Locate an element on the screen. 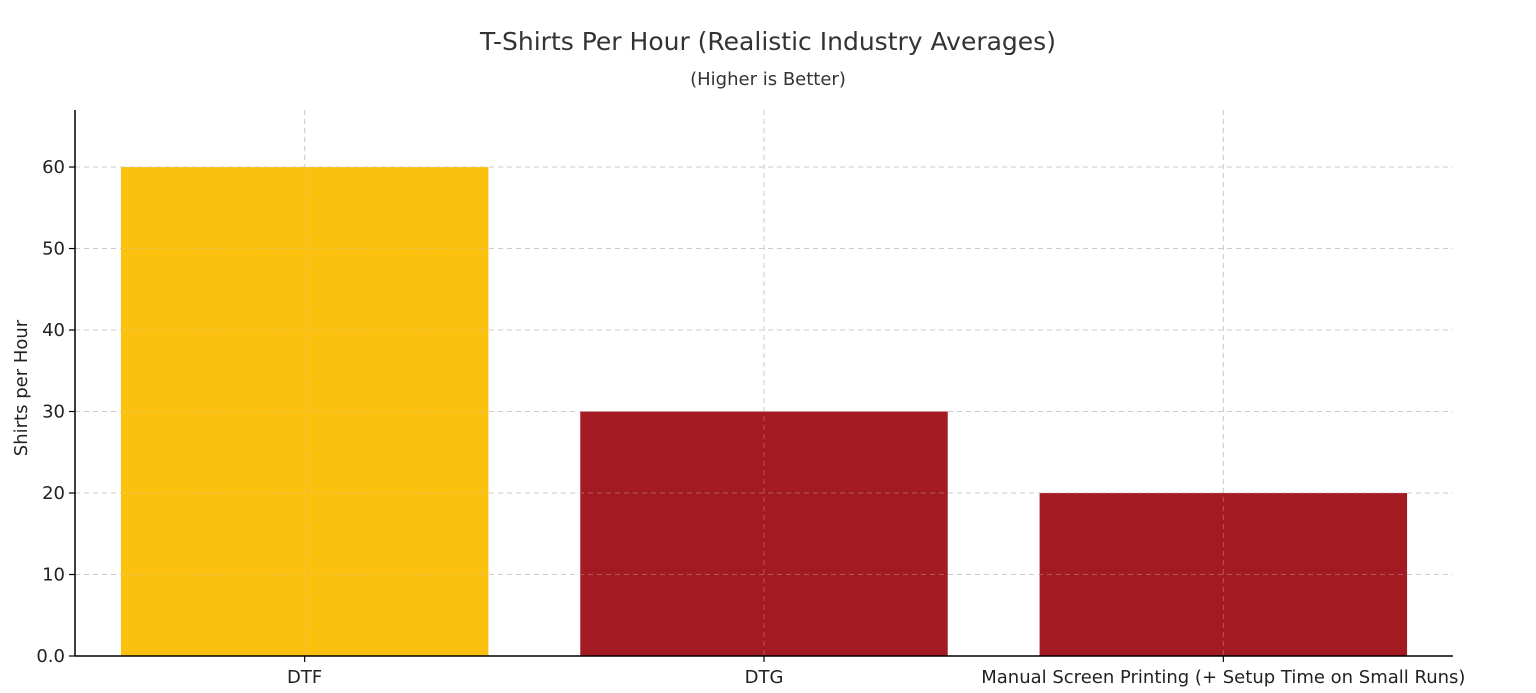 The image size is (1536, 693). x-tick-label: DTF is located at coordinates (304, 677).